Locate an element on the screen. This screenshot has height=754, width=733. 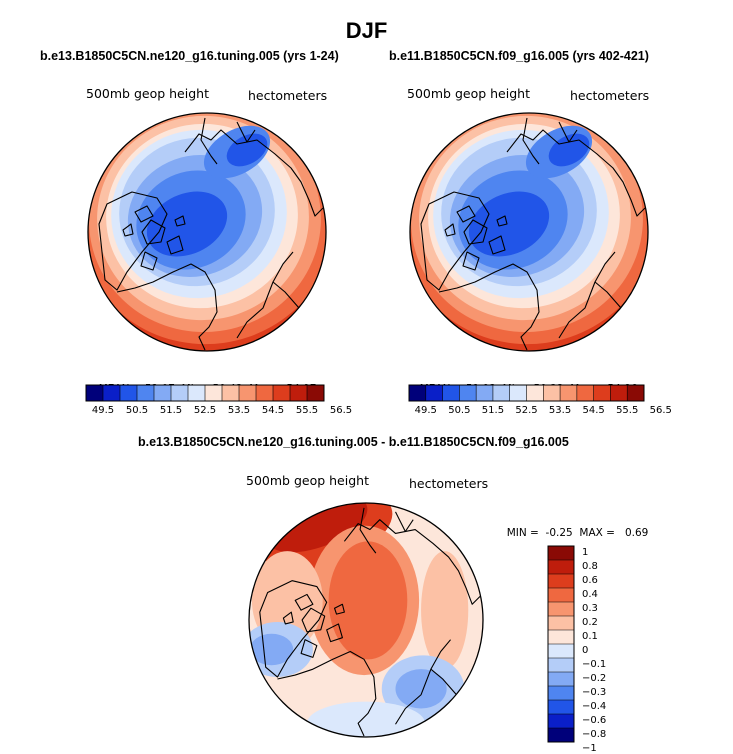
colorbar-3-tick-label: −0.8 is located at coordinates (594, 734).